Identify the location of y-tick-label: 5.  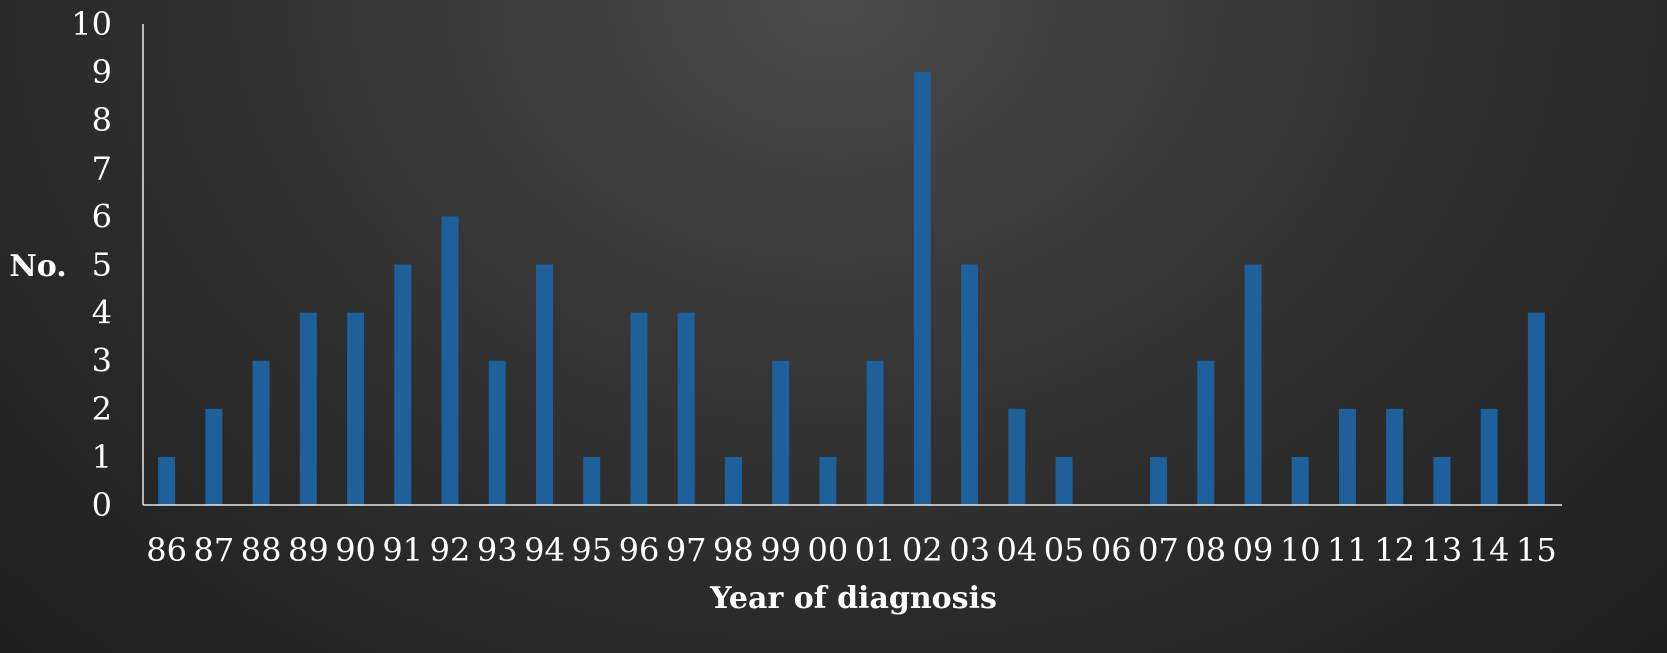
(102, 265).